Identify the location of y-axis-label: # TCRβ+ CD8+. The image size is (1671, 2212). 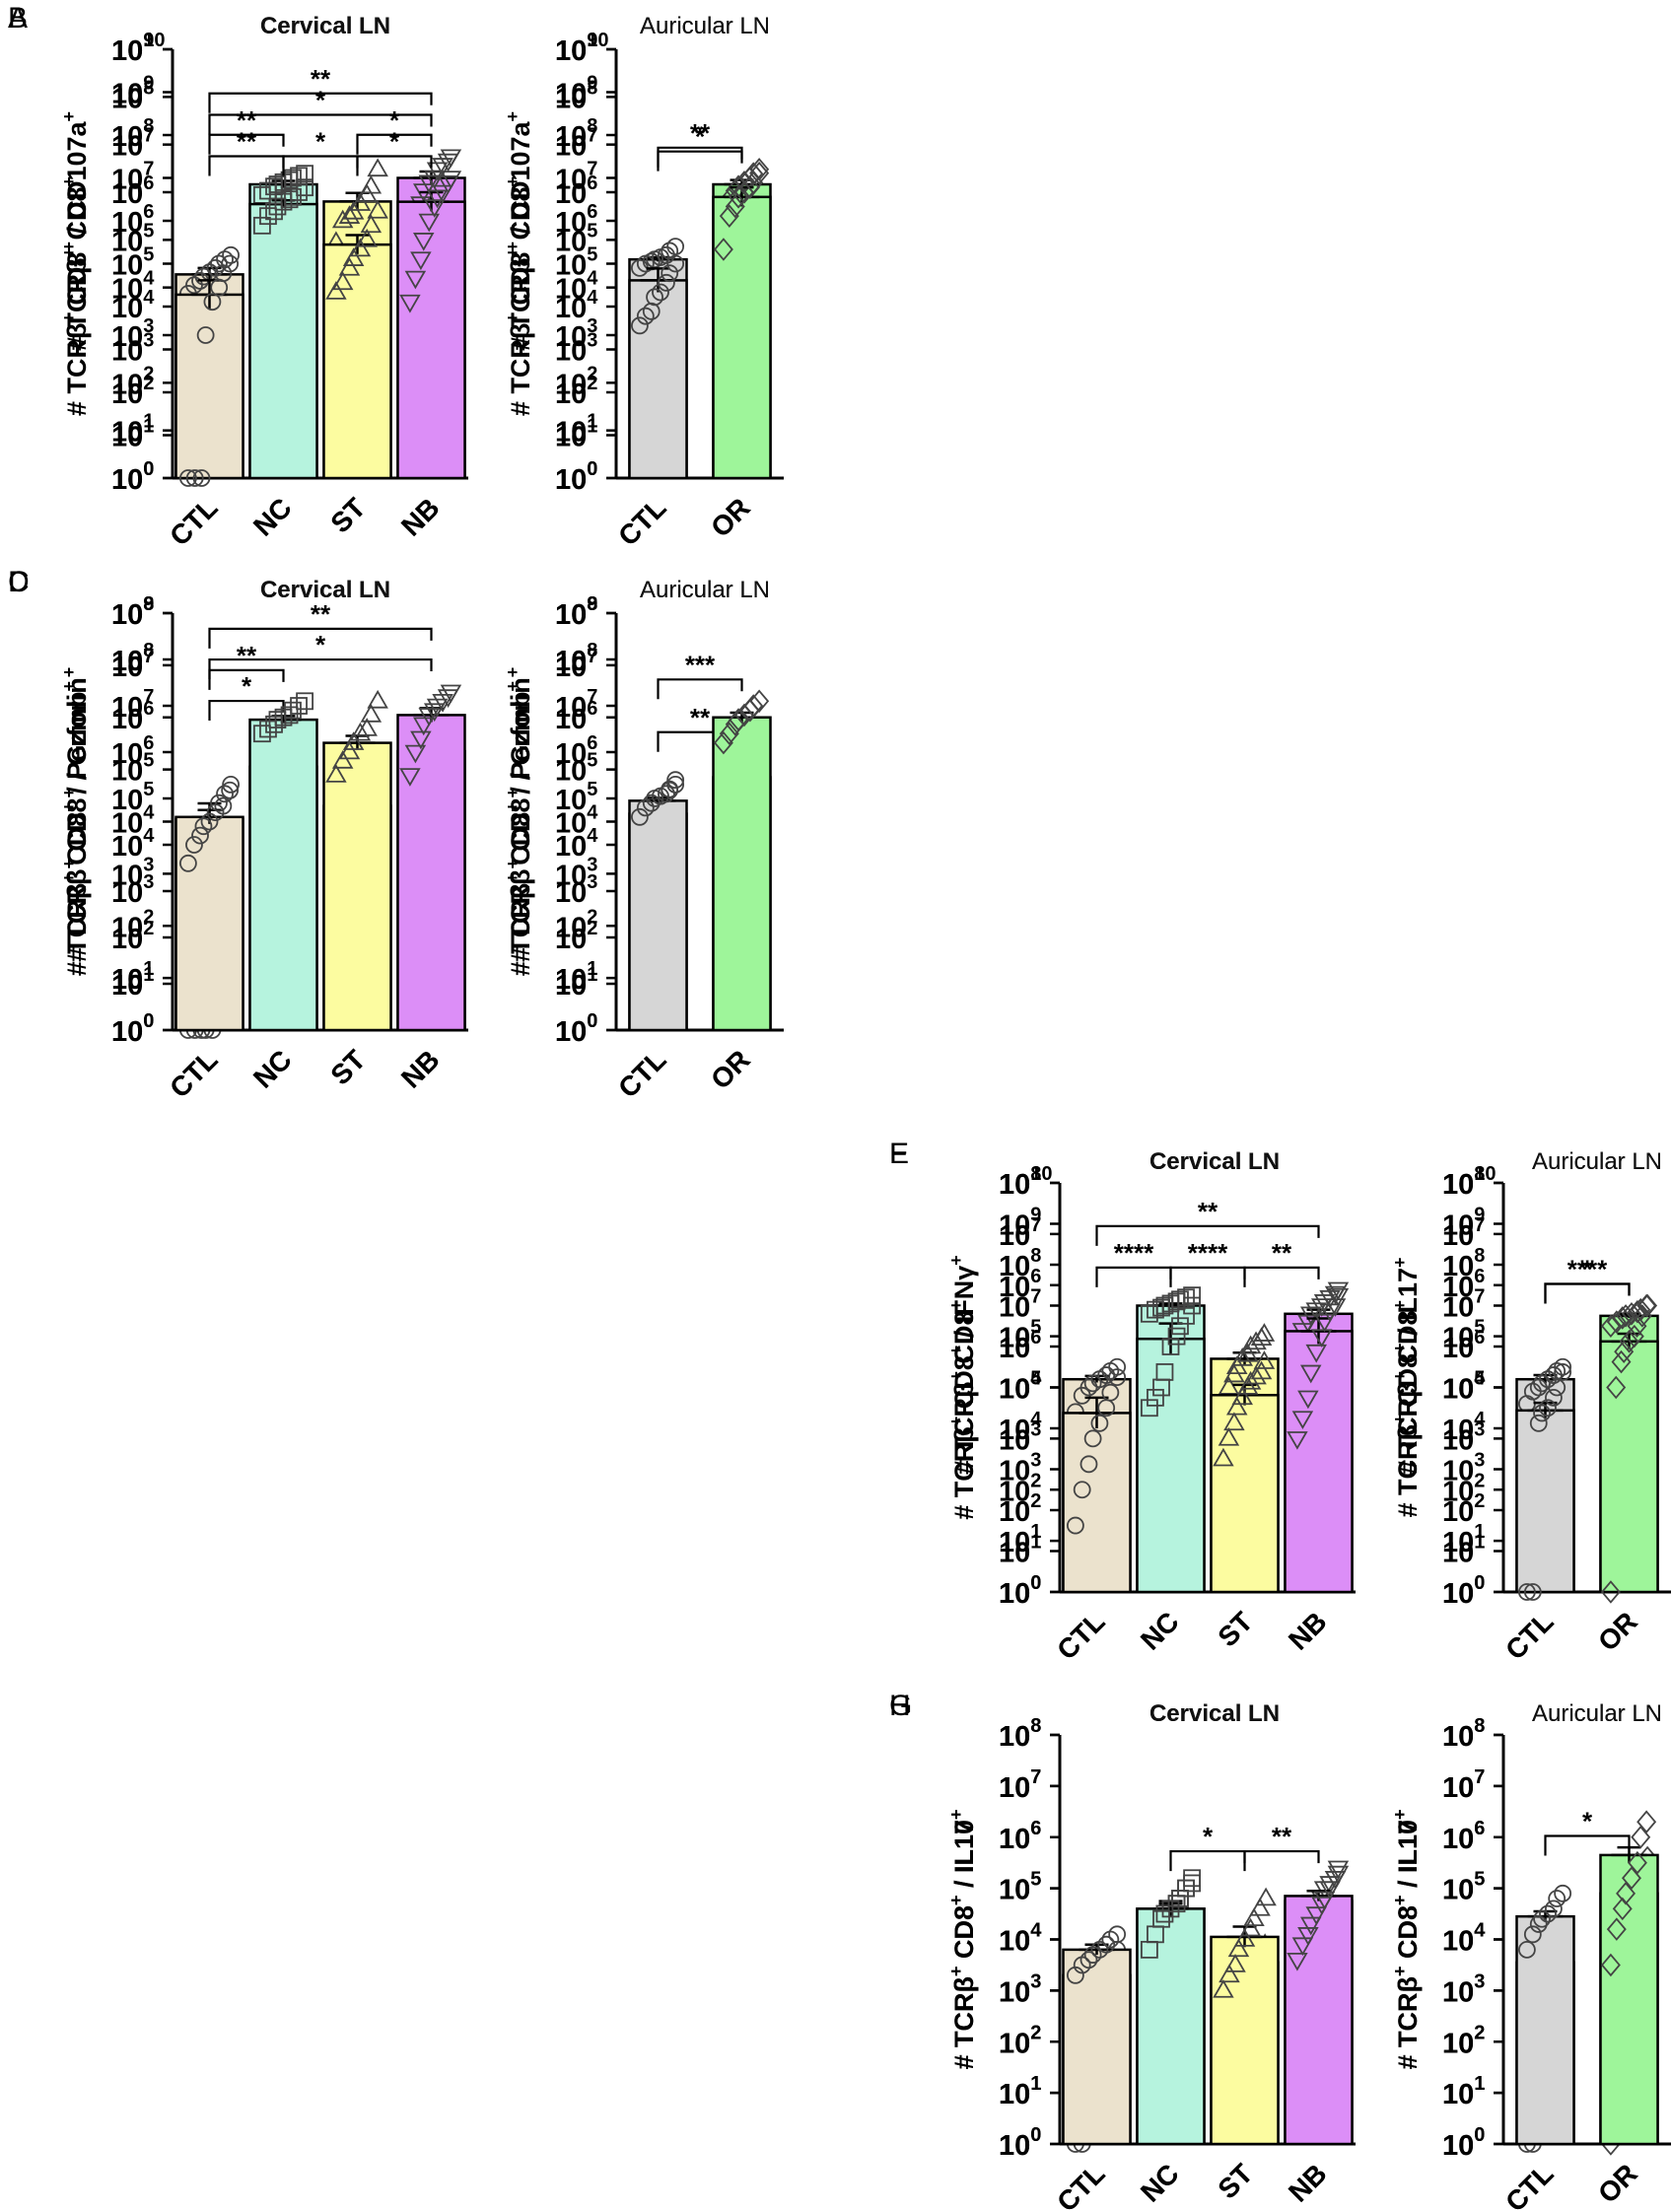
(963, 1387).